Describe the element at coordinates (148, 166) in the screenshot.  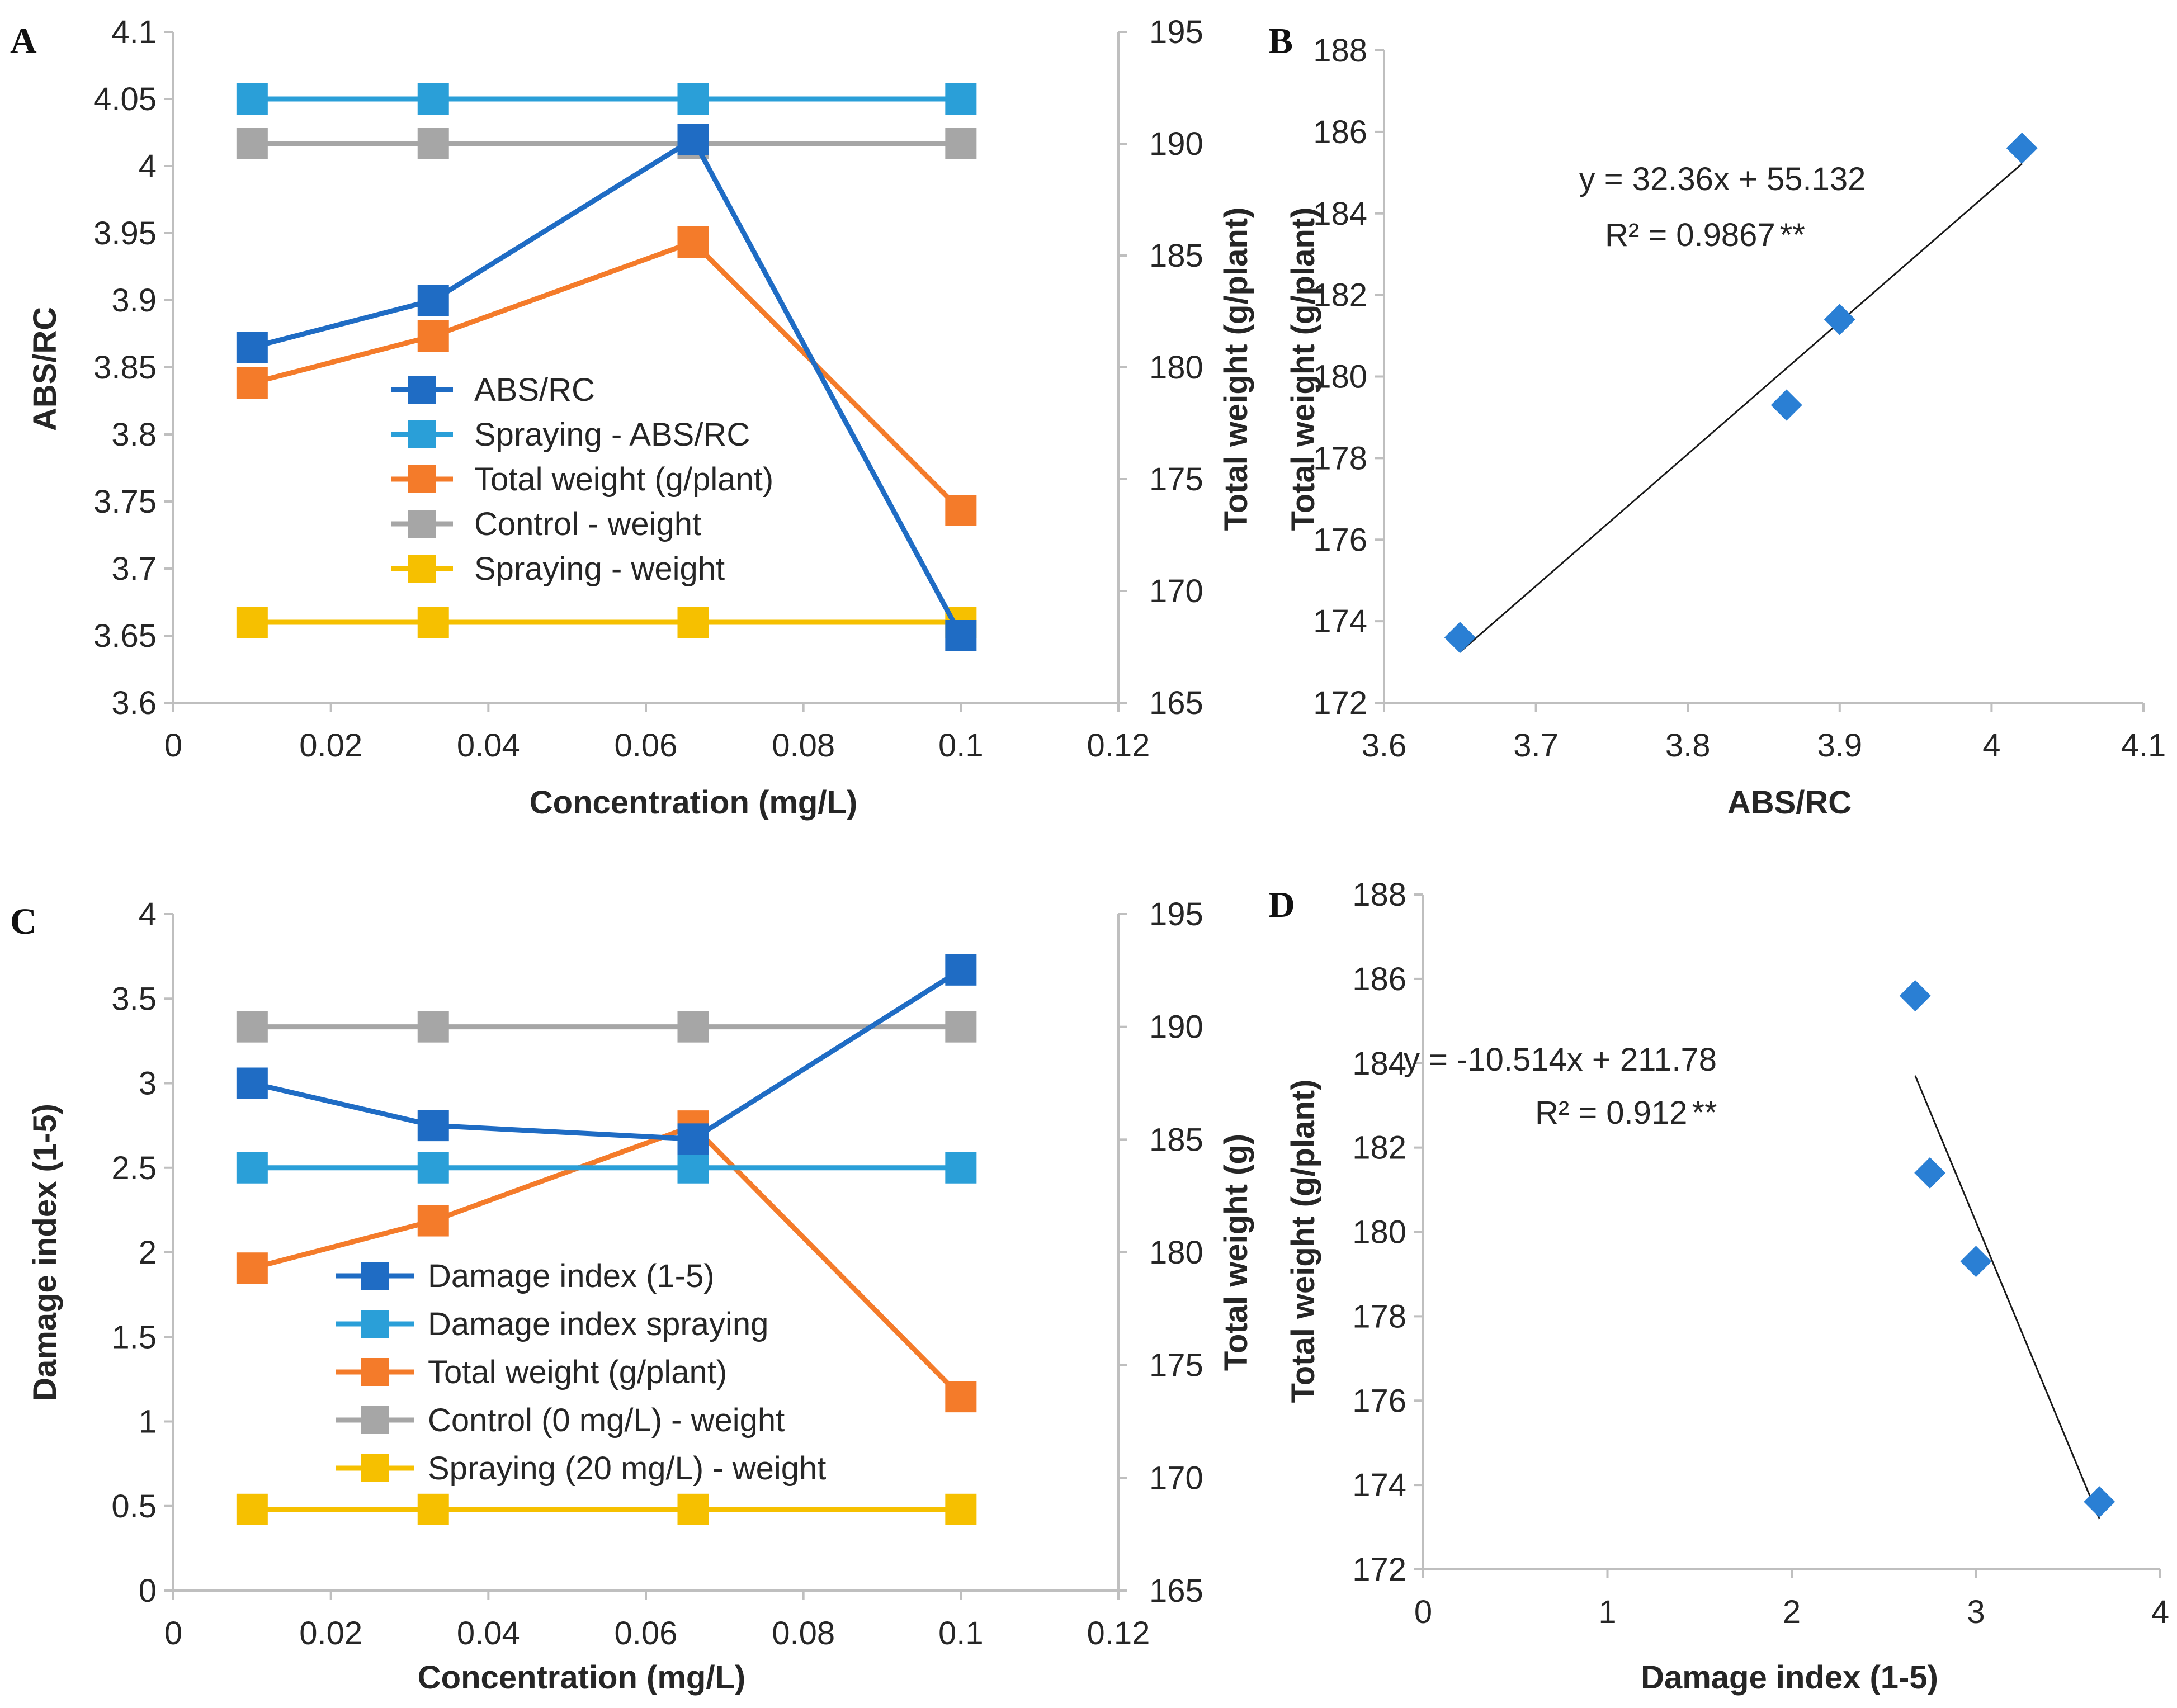
I see `panel-a-y-tick-label: 4` at that location.